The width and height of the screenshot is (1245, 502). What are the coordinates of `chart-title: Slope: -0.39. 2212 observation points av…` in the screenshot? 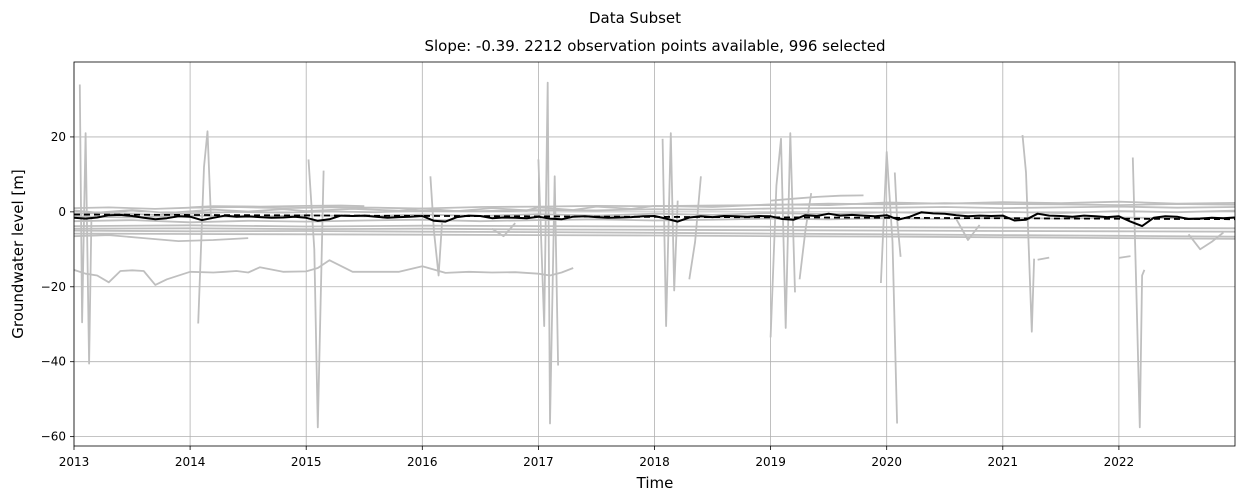 It's located at (654, 46).